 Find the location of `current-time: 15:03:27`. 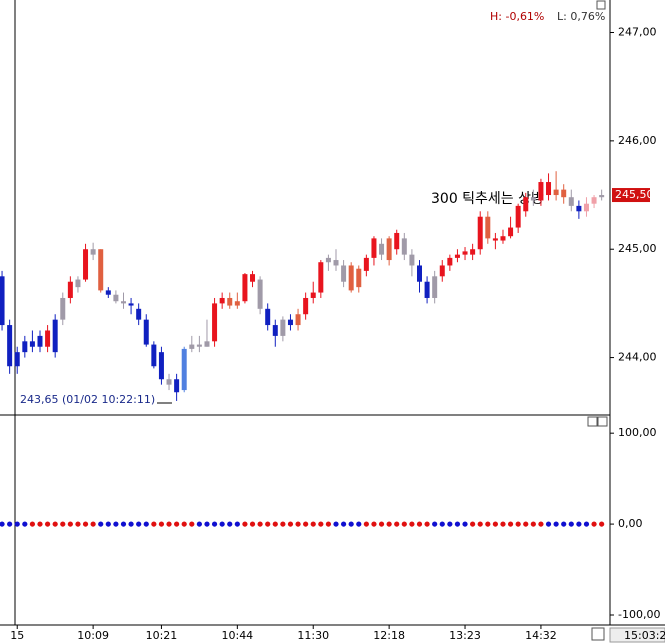

current-time: 15:03:27 is located at coordinates (644, 635).